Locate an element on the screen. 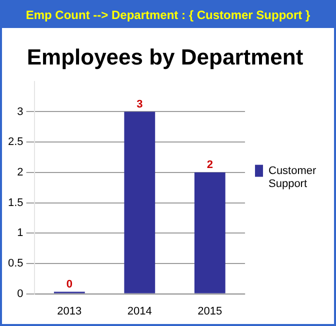 The image size is (336, 326). chart-title: Employees by Department is located at coordinates (165, 57).